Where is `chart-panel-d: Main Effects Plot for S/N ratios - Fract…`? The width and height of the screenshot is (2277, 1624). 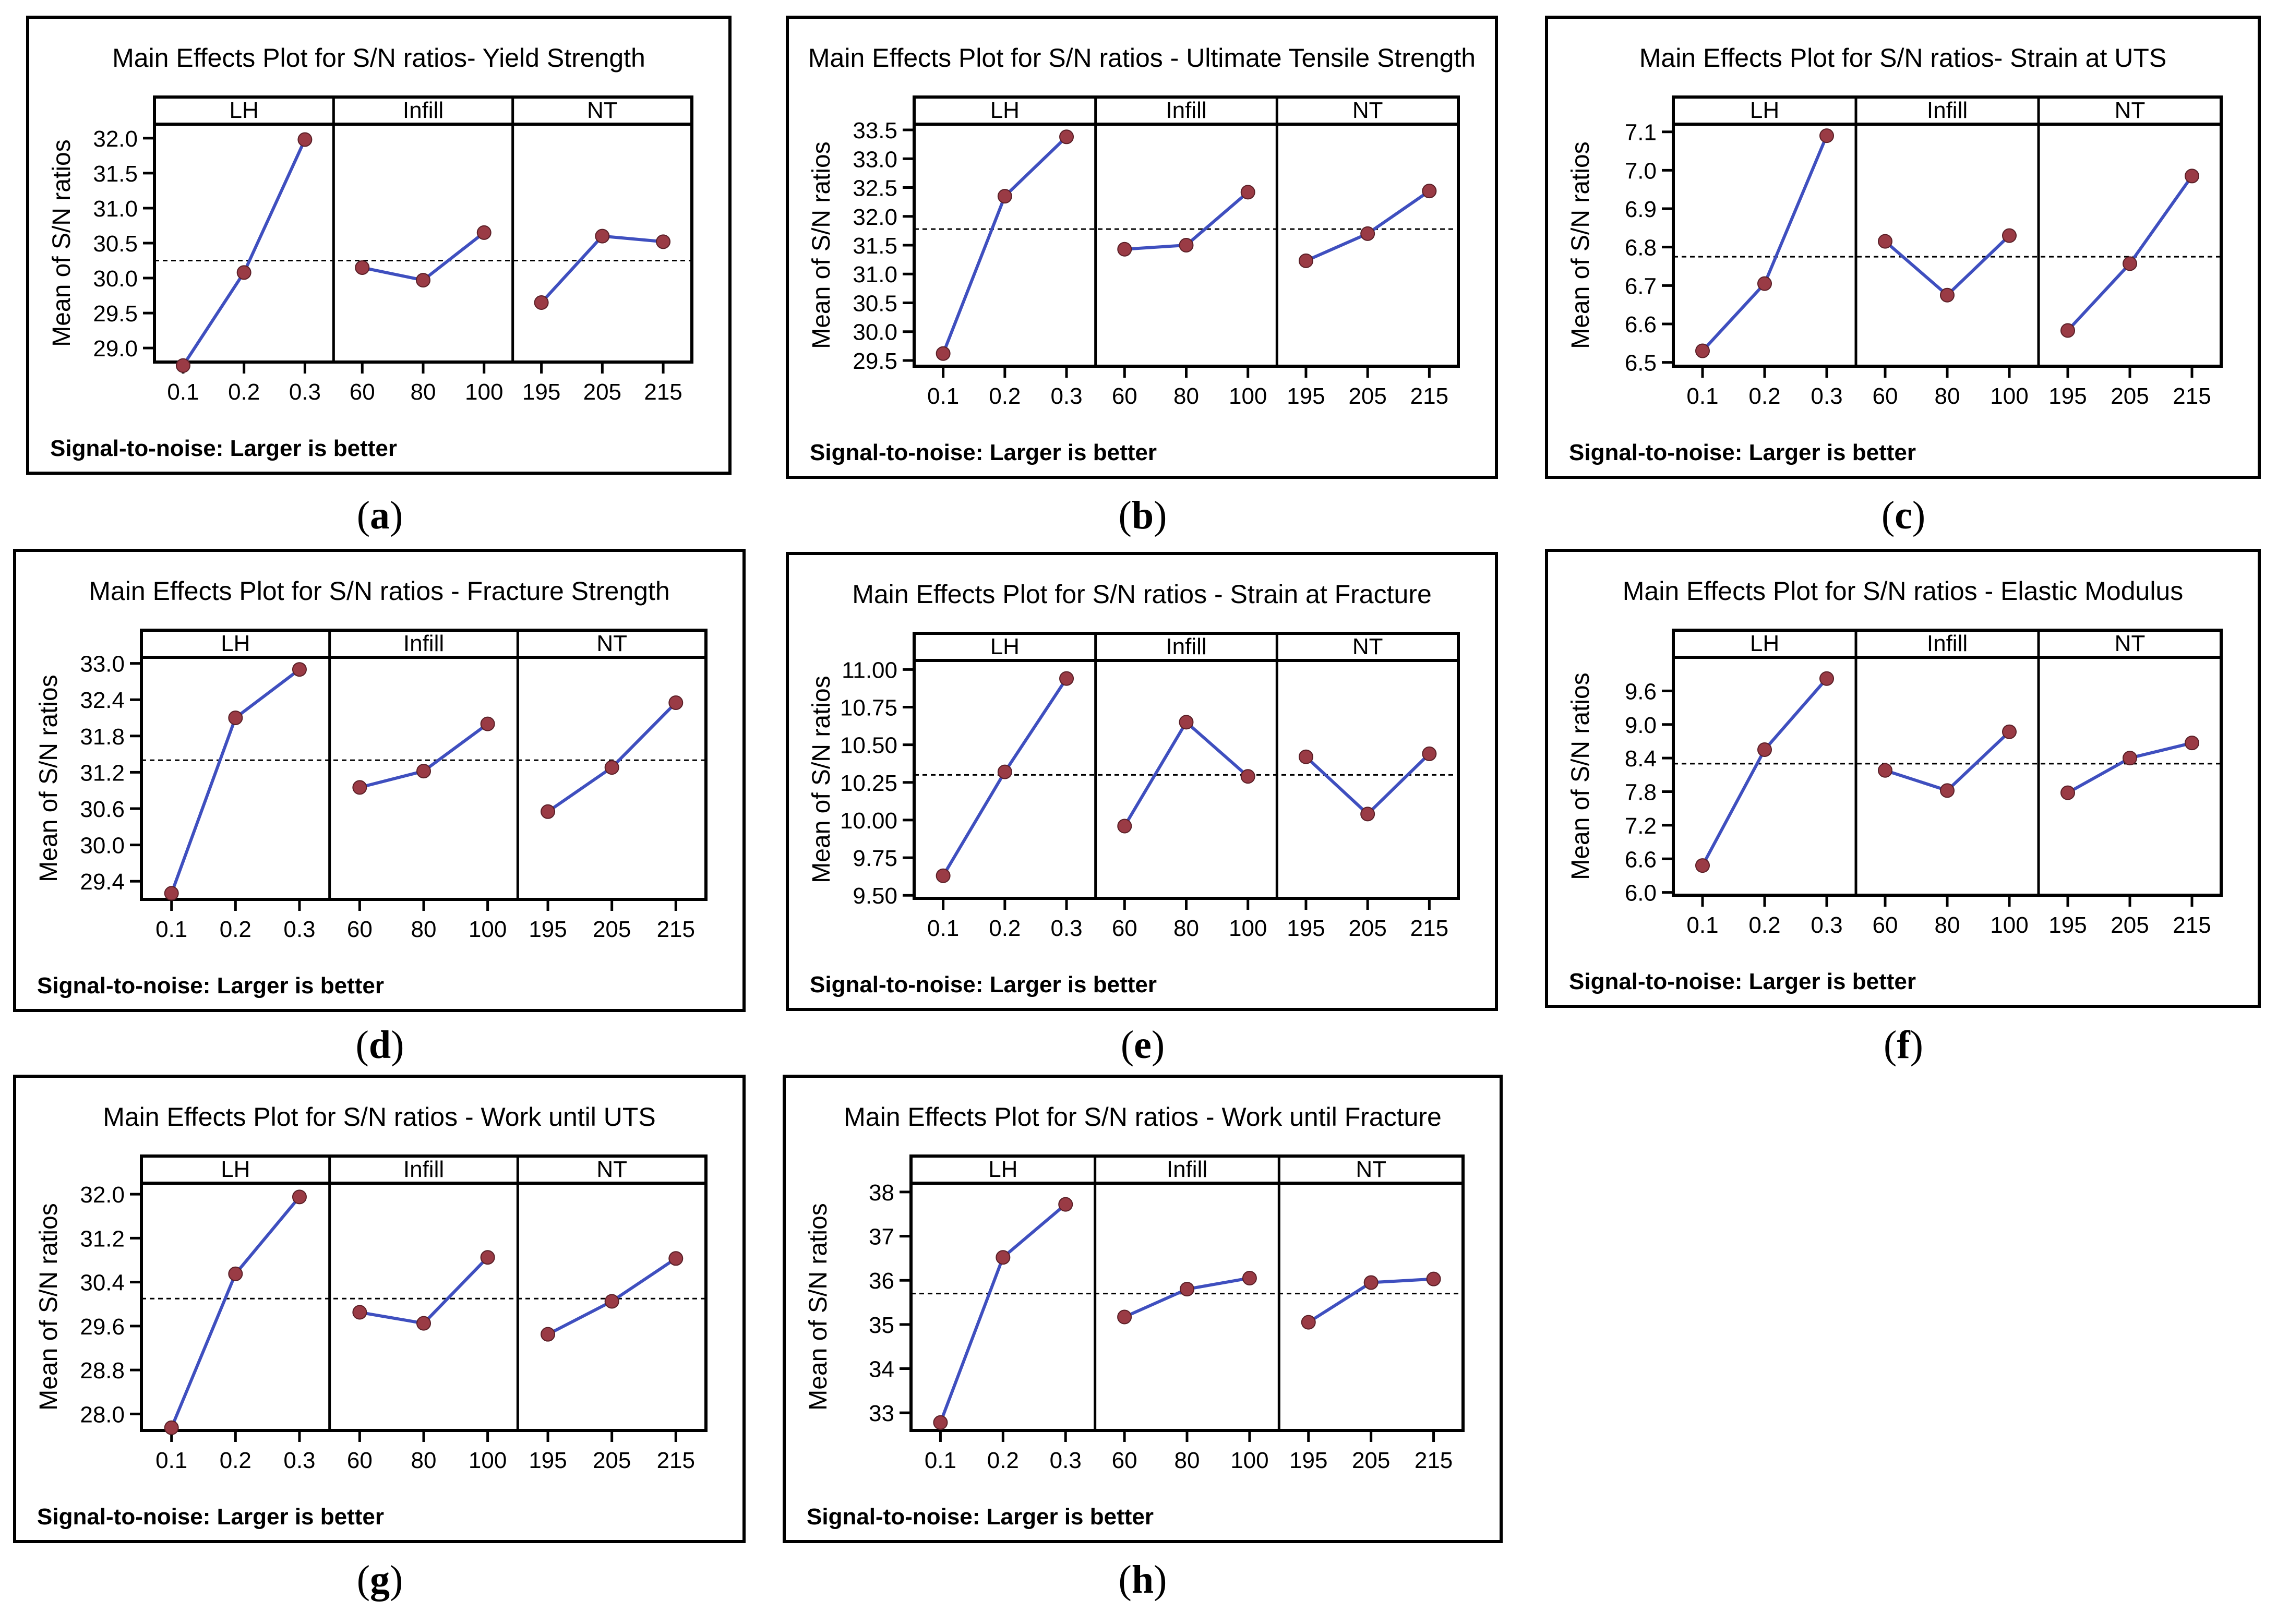
chart-panel-d: Main Effects Plot for S/N ratios - Fract… is located at coordinates (379, 780).